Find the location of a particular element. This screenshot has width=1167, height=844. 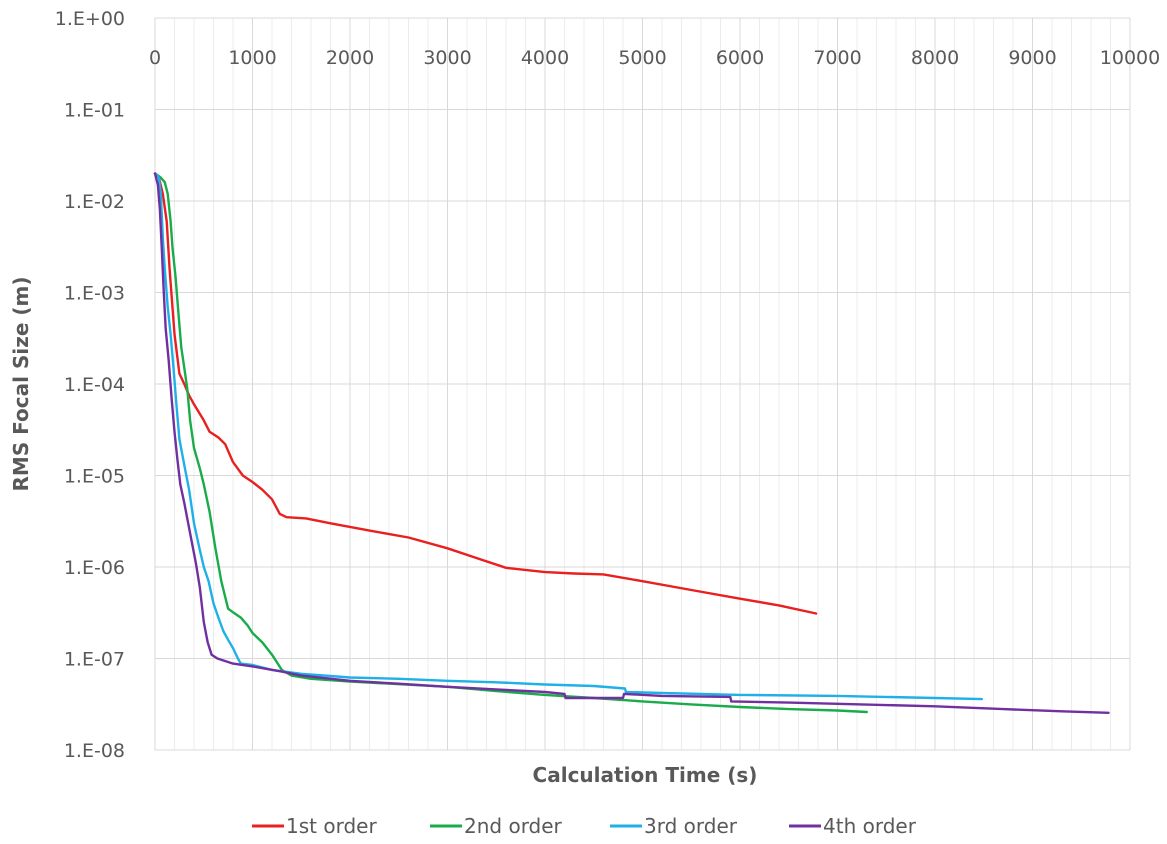

y-tick-label: 1.E-03 is located at coordinates (94, 294).